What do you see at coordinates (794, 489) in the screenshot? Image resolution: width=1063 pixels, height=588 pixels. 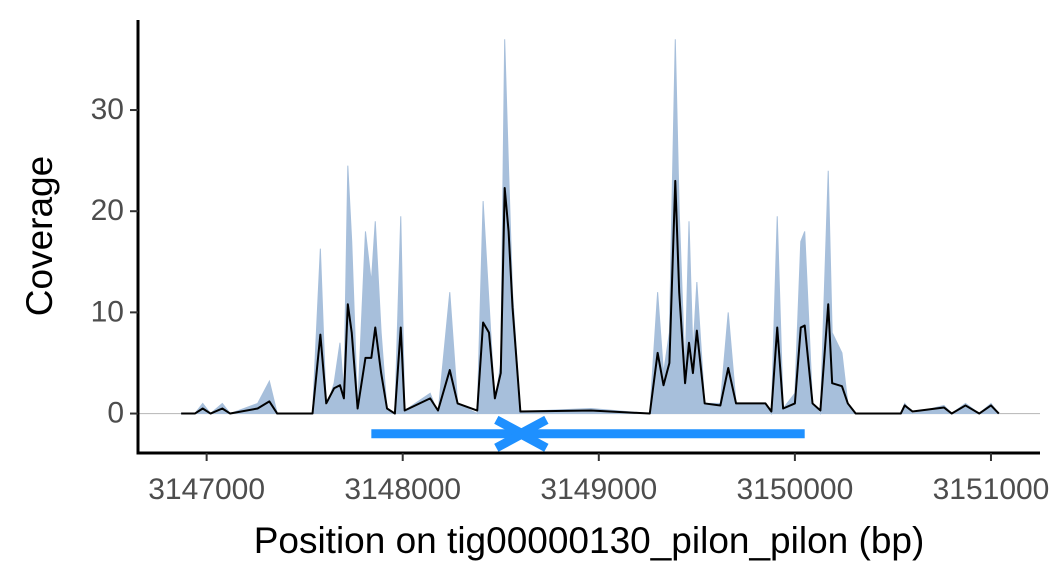 I see `x-tick-label: 3150000` at bounding box center [794, 489].